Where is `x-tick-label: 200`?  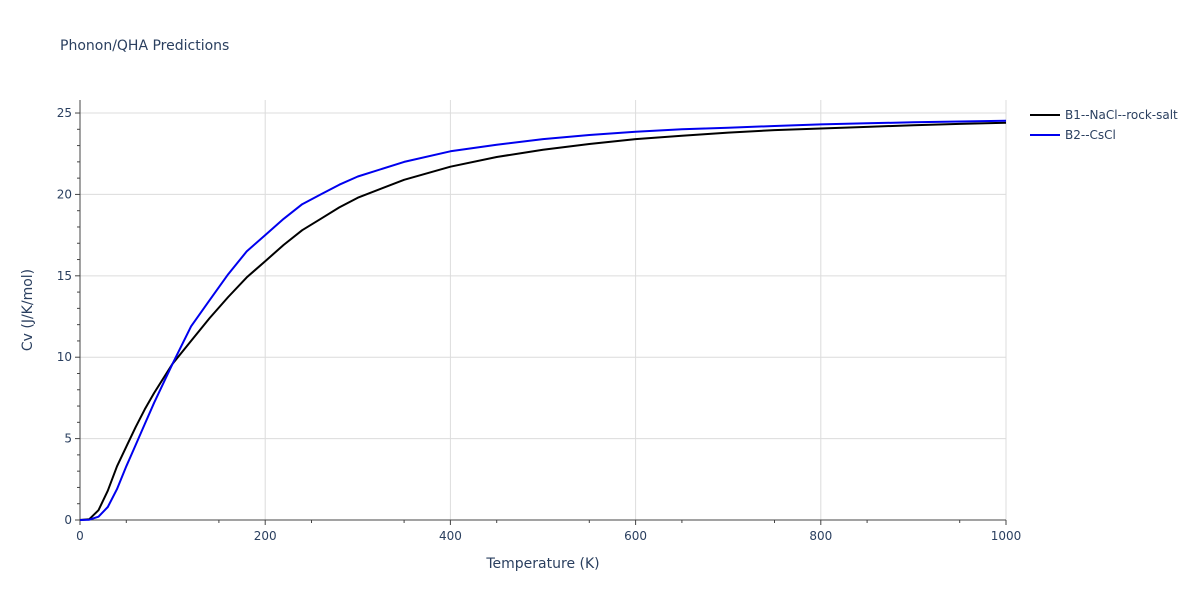
x-tick-label: 200 is located at coordinates (265, 536).